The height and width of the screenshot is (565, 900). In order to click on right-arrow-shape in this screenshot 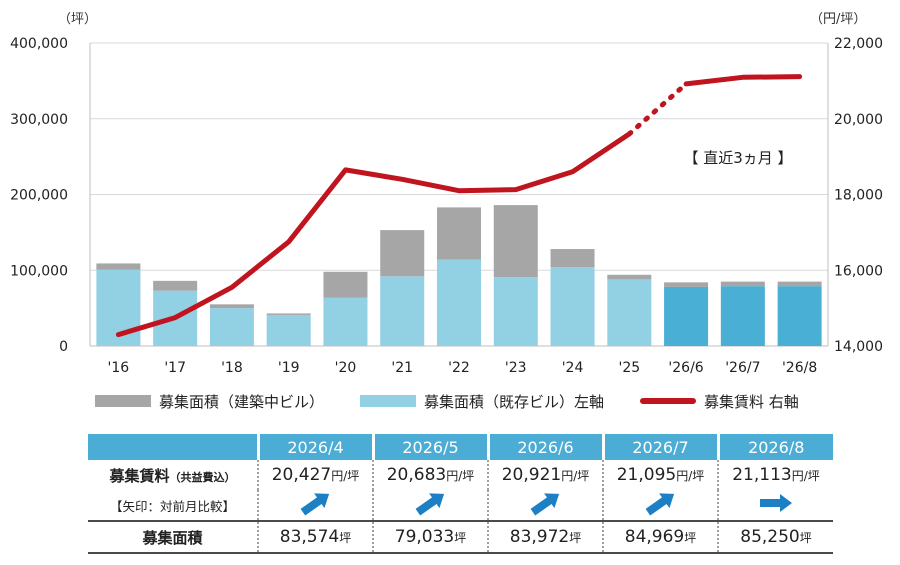, I will do `click(776, 503)`.